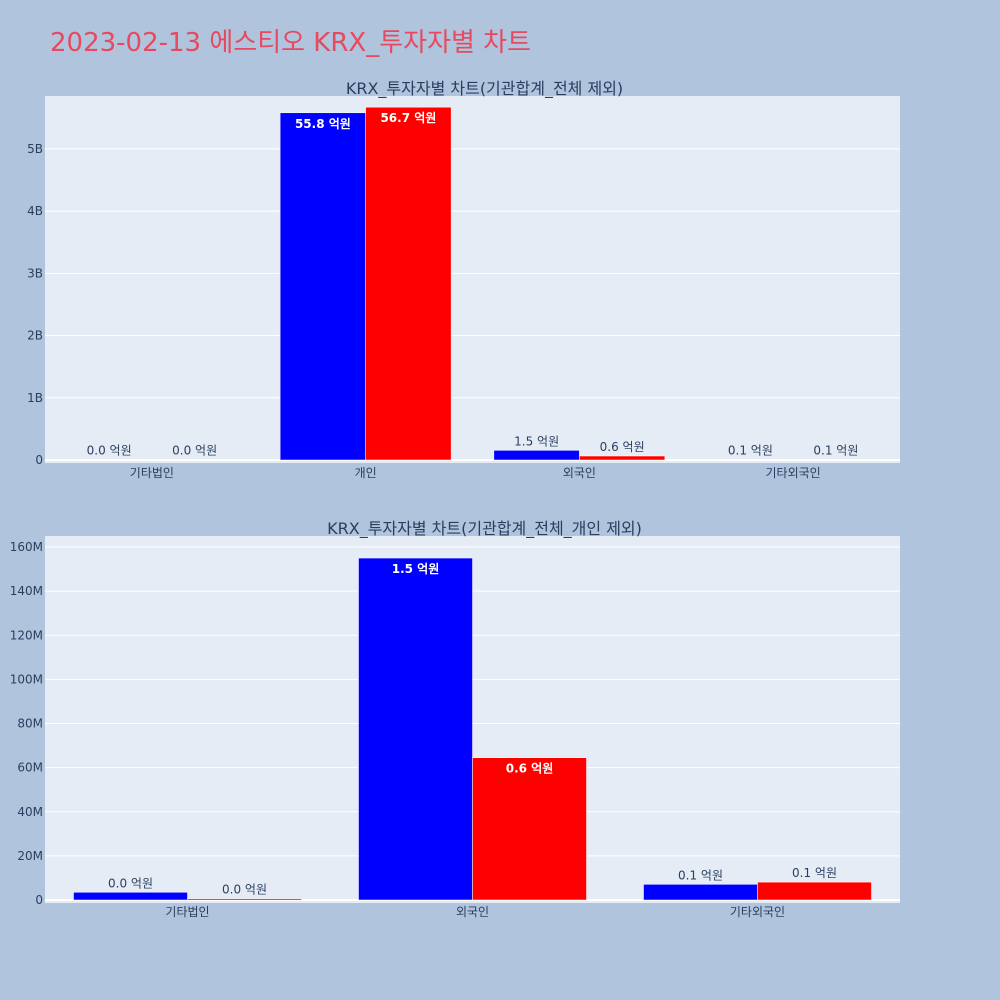 The width and height of the screenshot is (1000, 1000). Describe the element at coordinates (30, 856) in the screenshot. I see `y-tick-label: 20M` at that location.